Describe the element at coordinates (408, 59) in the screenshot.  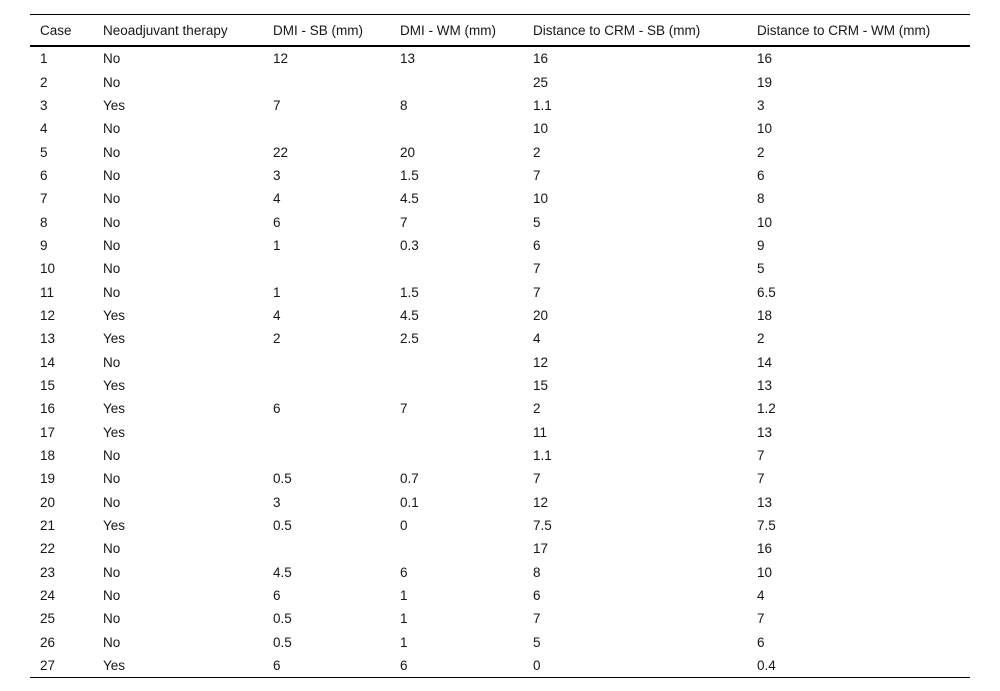
I see `table-cell: 13` at that location.